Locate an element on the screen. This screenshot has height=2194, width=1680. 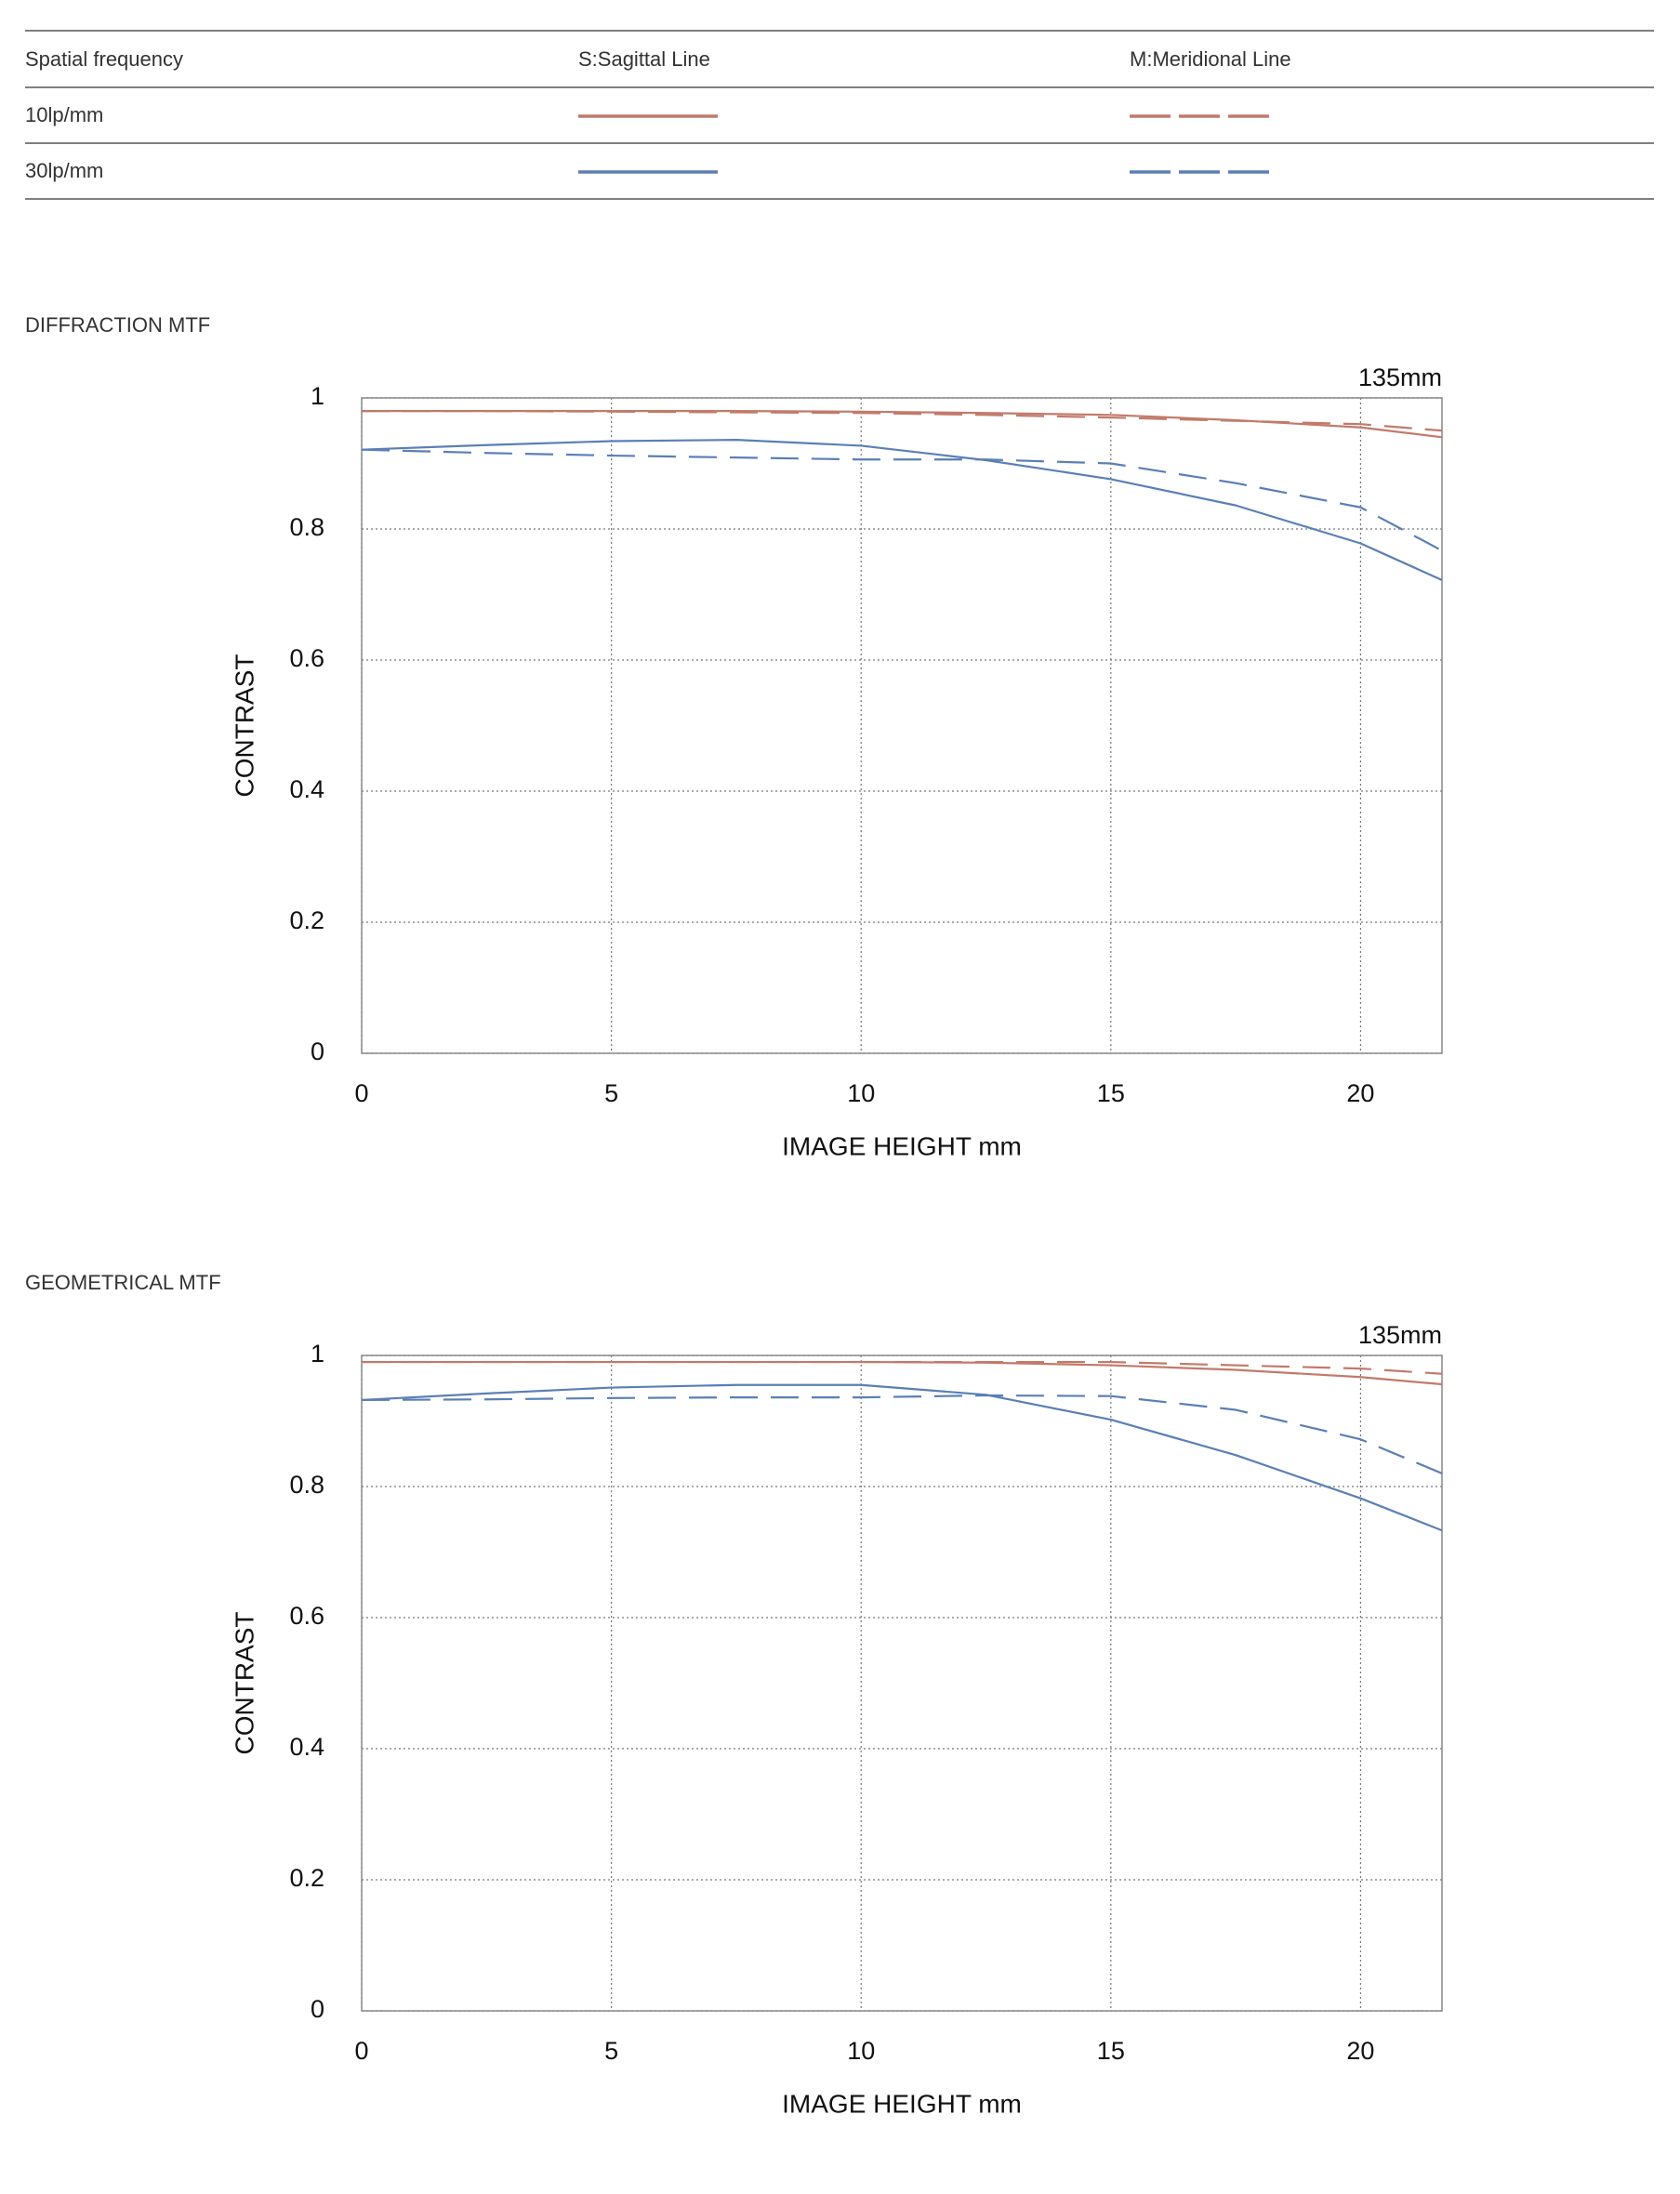
table-row-label: 30lp/mm is located at coordinates (64, 170).